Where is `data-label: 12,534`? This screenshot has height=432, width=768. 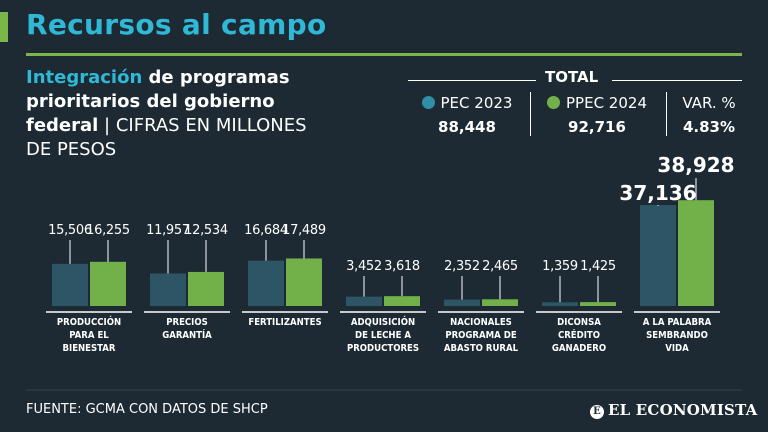 data-label: 12,534 is located at coordinates (206, 230).